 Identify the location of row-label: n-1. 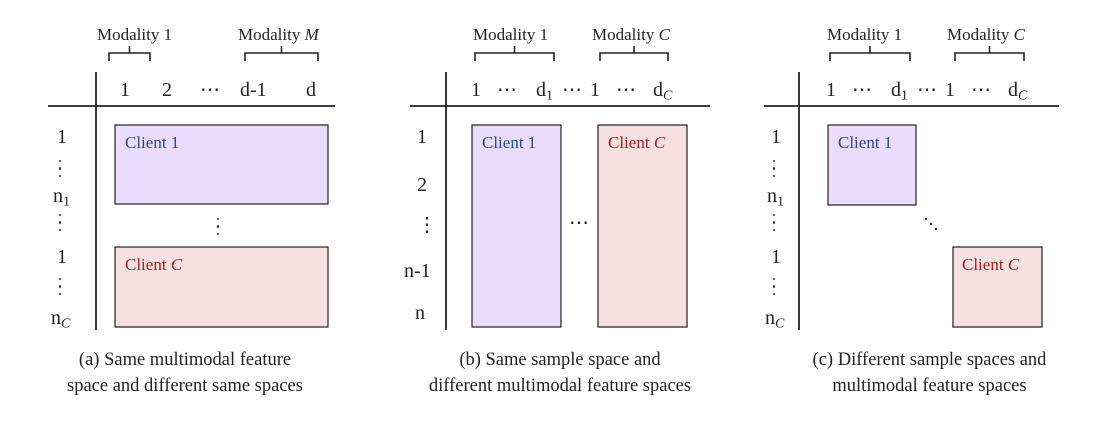
(417, 271).